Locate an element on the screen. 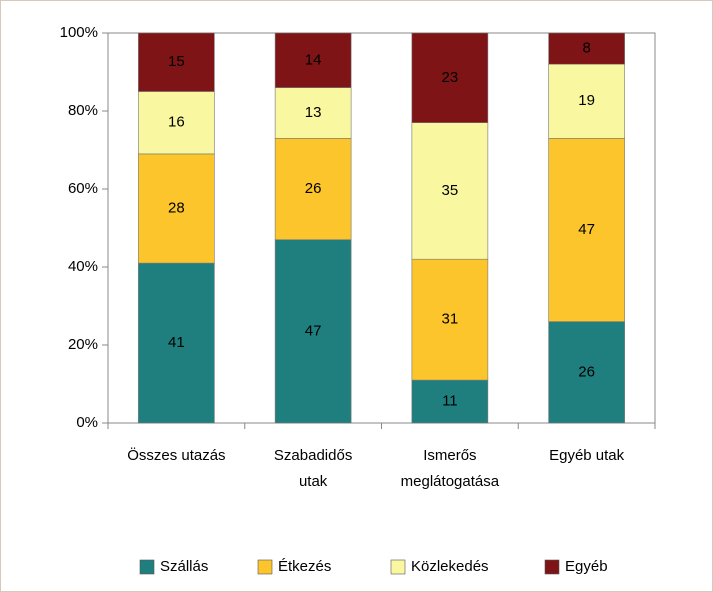 Image resolution: width=713 pixels, height=592 pixels. data-label: 13 is located at coordinates (313, 112).